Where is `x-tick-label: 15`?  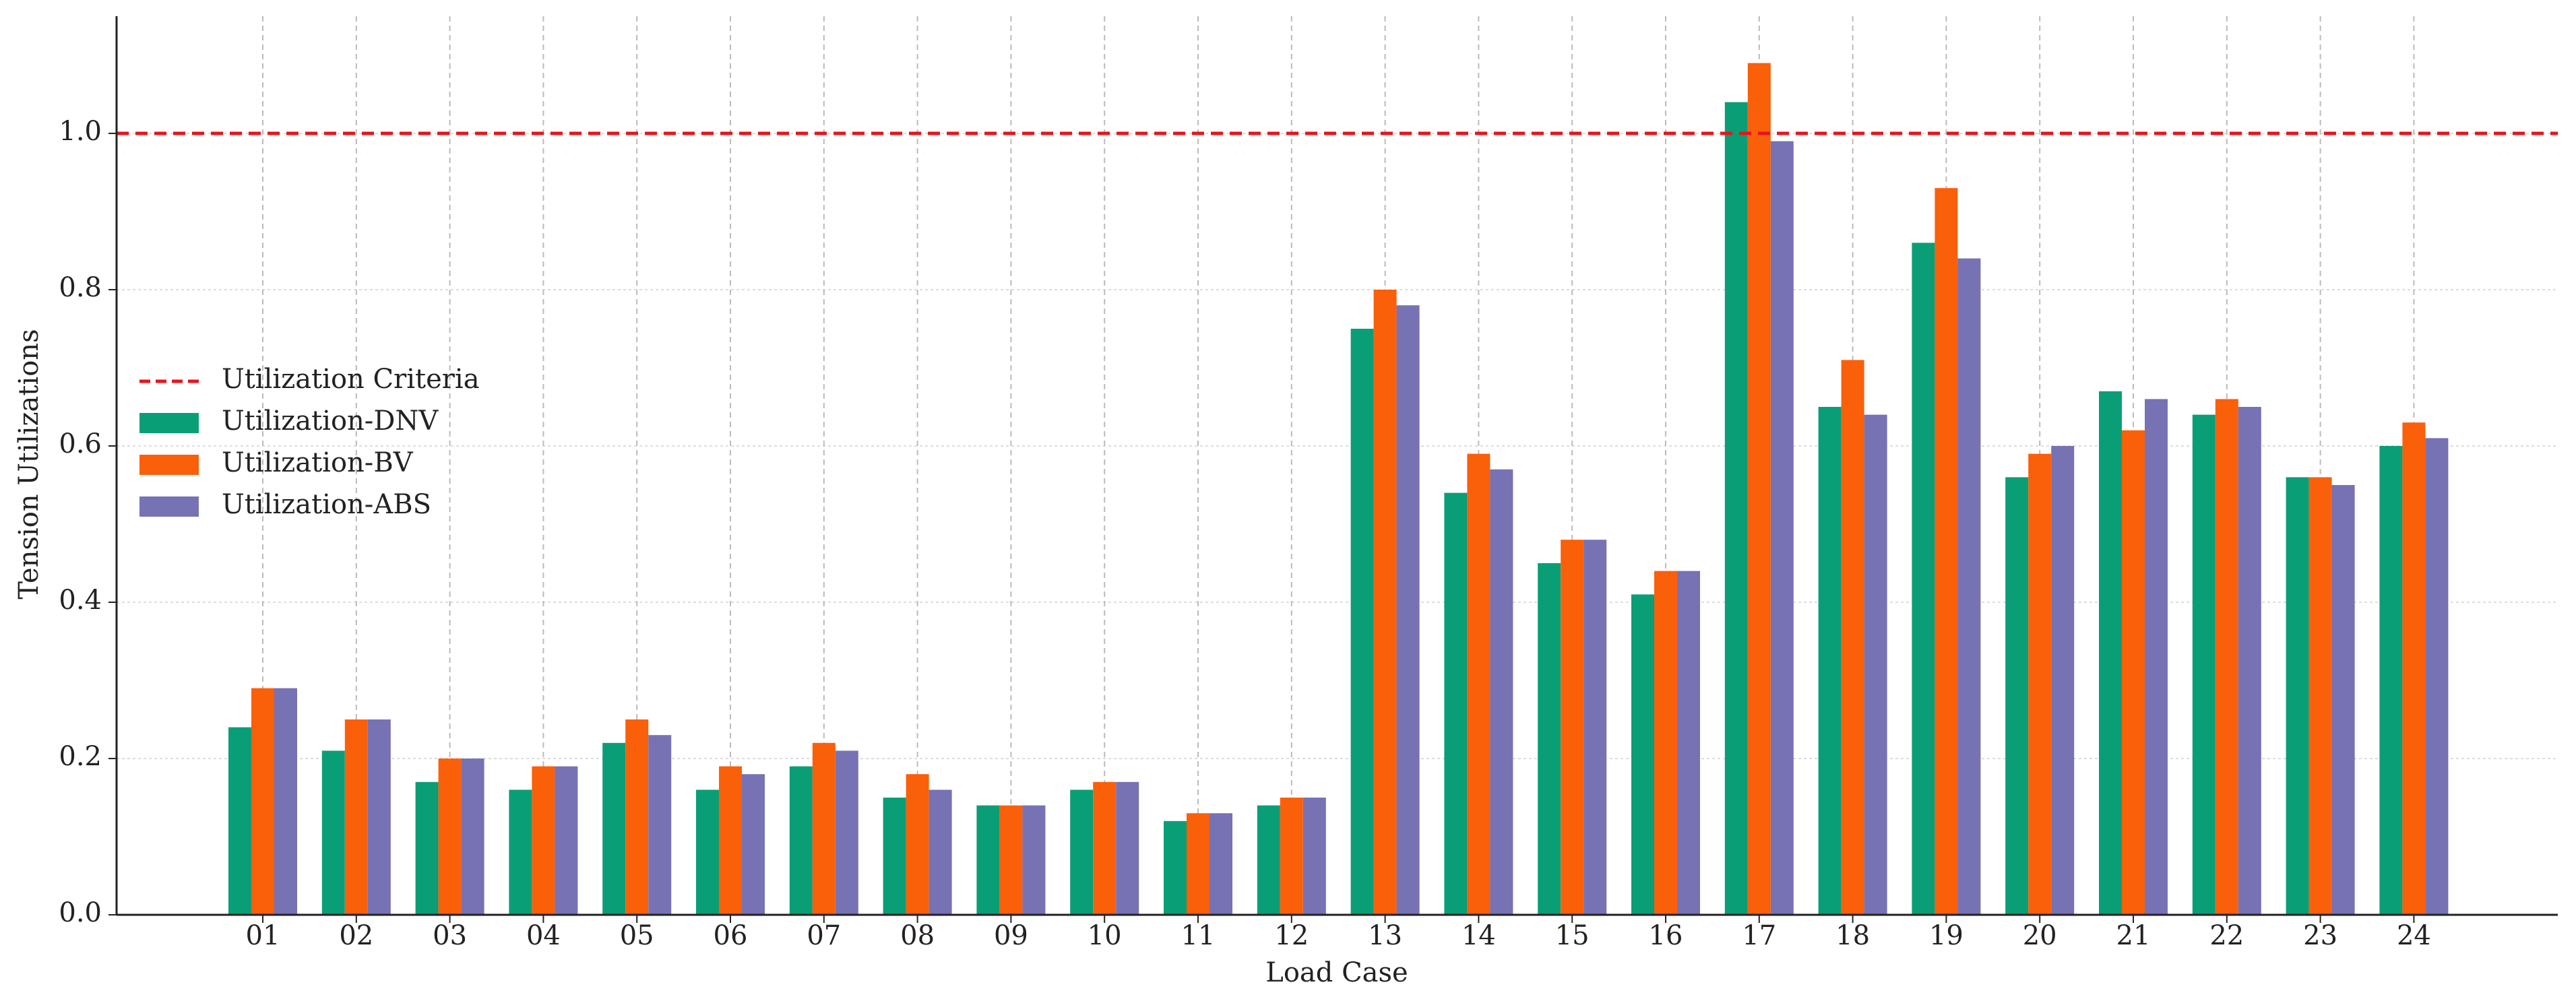 x-tick-label: 15 is located at coordinates (1572, 935).